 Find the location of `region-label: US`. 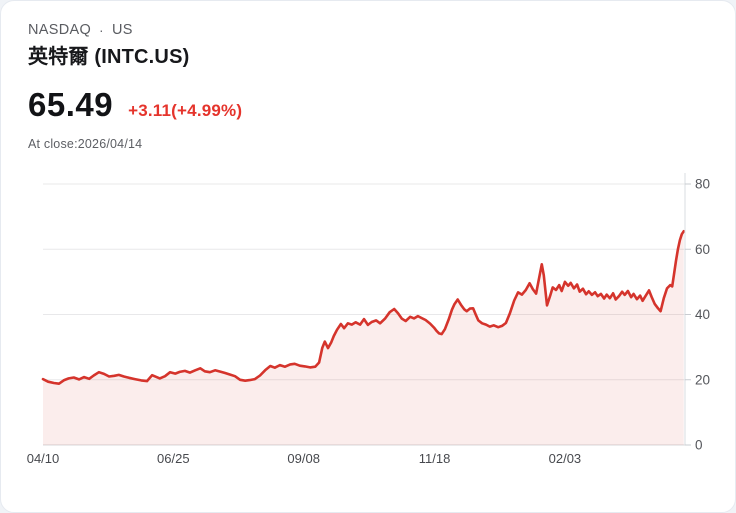

region-label: US is located at coordinates (122, 30).